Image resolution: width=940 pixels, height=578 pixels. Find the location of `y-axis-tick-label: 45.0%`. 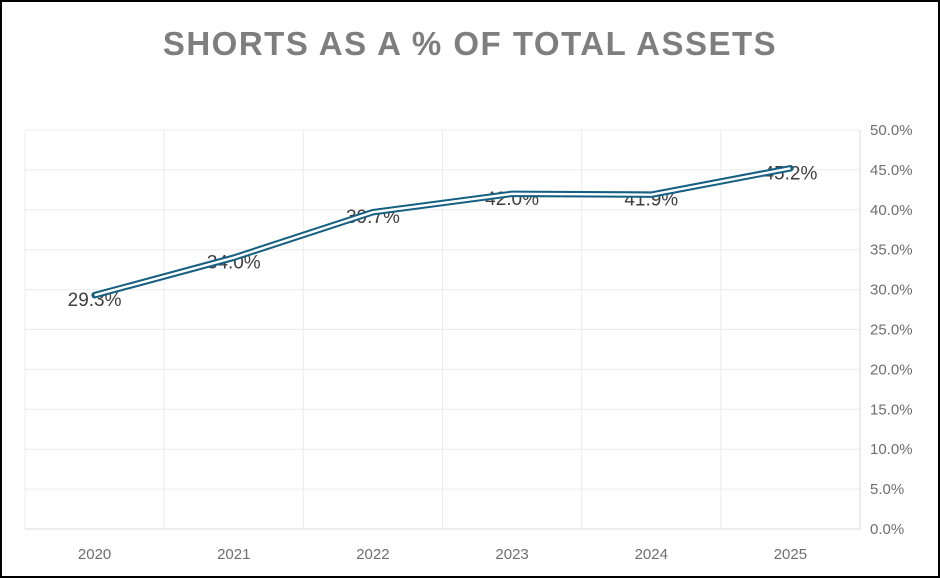

y-axis-tick-label: 45.0% is located at coordinates (891, 170).